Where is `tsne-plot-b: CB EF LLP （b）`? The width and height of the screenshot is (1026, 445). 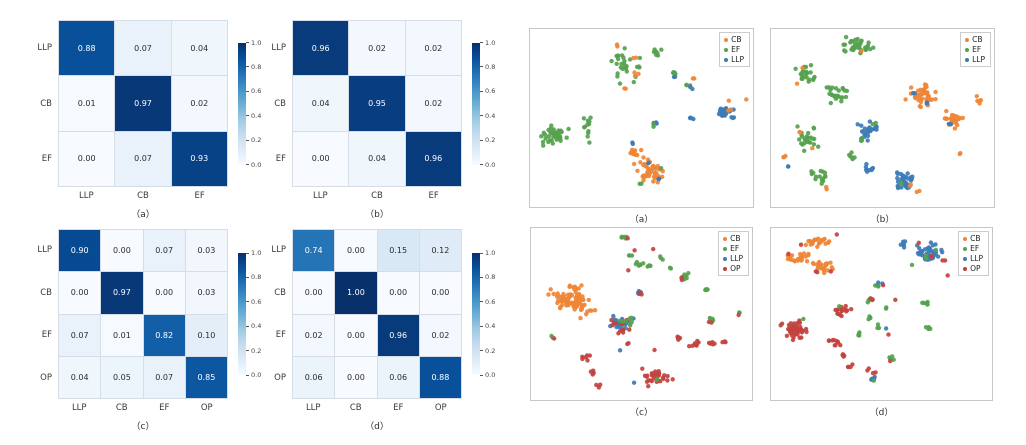
tsne-plot-b: CB EF LLP （b） is located at coordinates (882, 126).